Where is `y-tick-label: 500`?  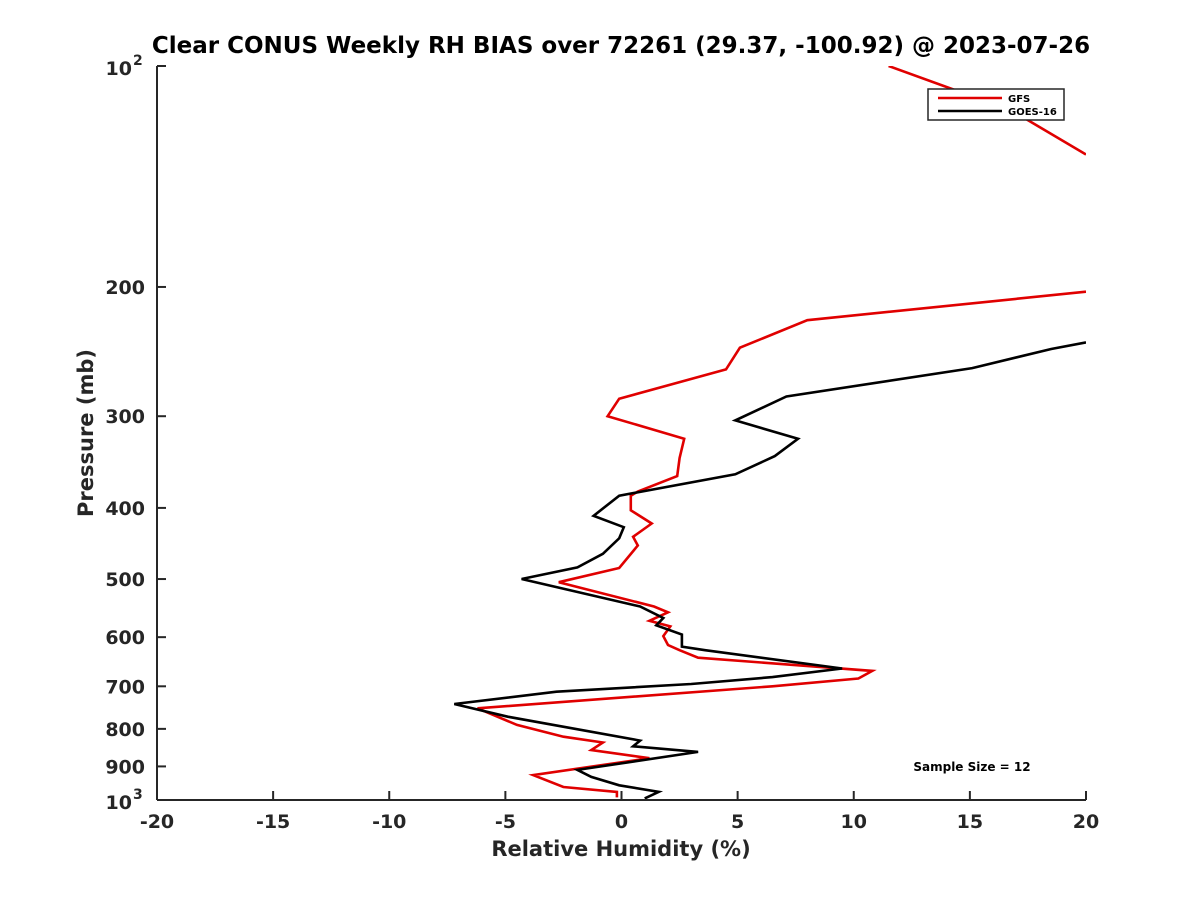
y-tick-label: 500 is located at coordinates (125, 580).